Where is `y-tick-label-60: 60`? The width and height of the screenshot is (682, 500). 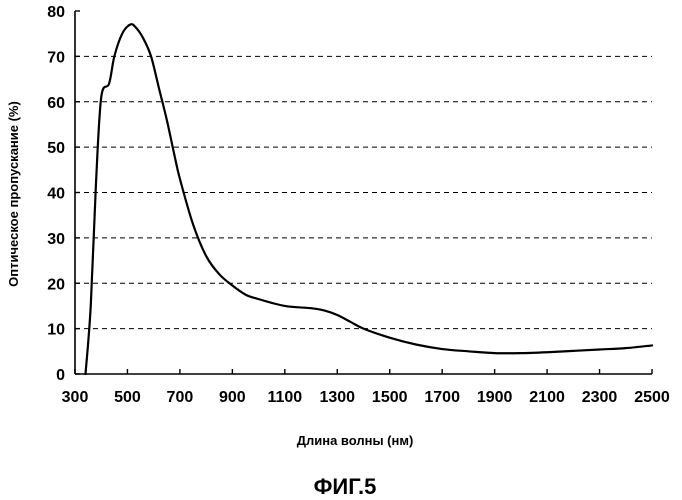 y-tick-label-60: 60 is located at coordinates (56, 103).